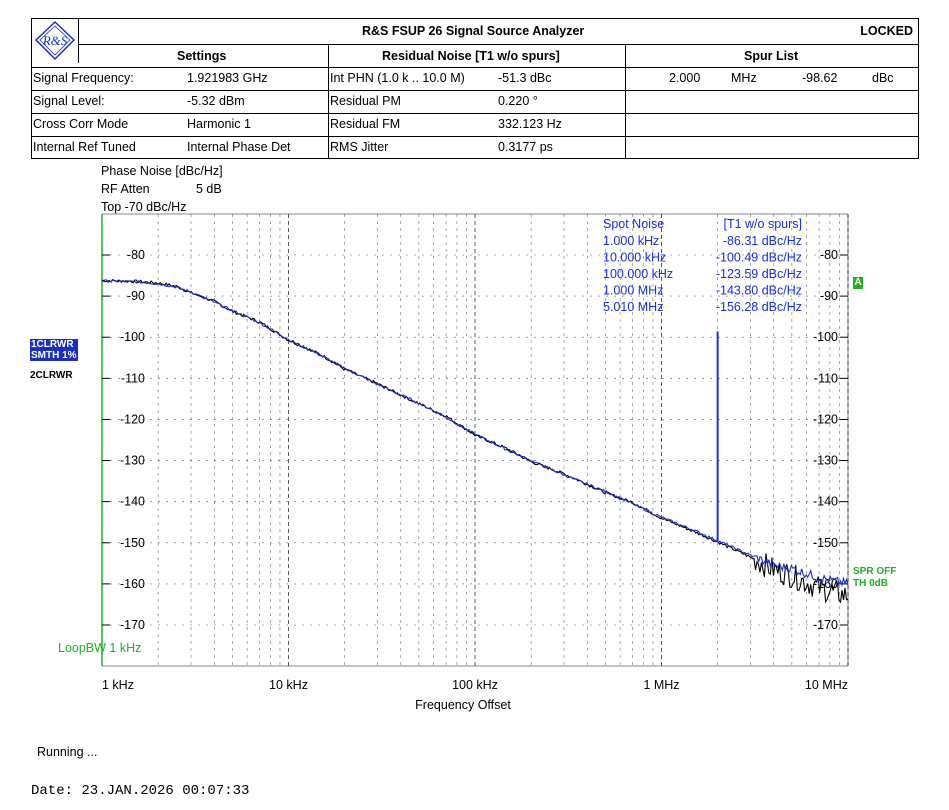 The height and width of the screenshot is (810, 949). Describe the element at coordinates (633, 224) in the screenshot. I see `spot-noise-title: Spot Noise` at that location.